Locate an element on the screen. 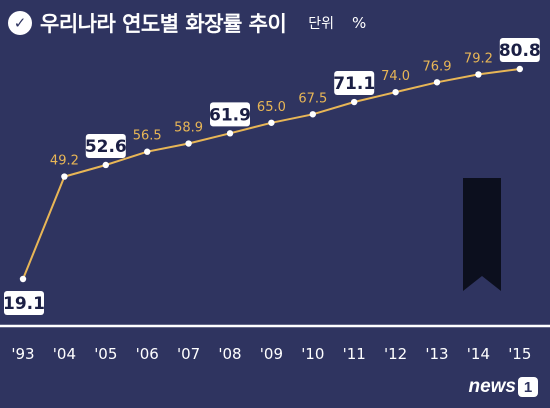 This screenshot has height=408, width=550. data-label: 52.6 is located at coordinates (106, 147).